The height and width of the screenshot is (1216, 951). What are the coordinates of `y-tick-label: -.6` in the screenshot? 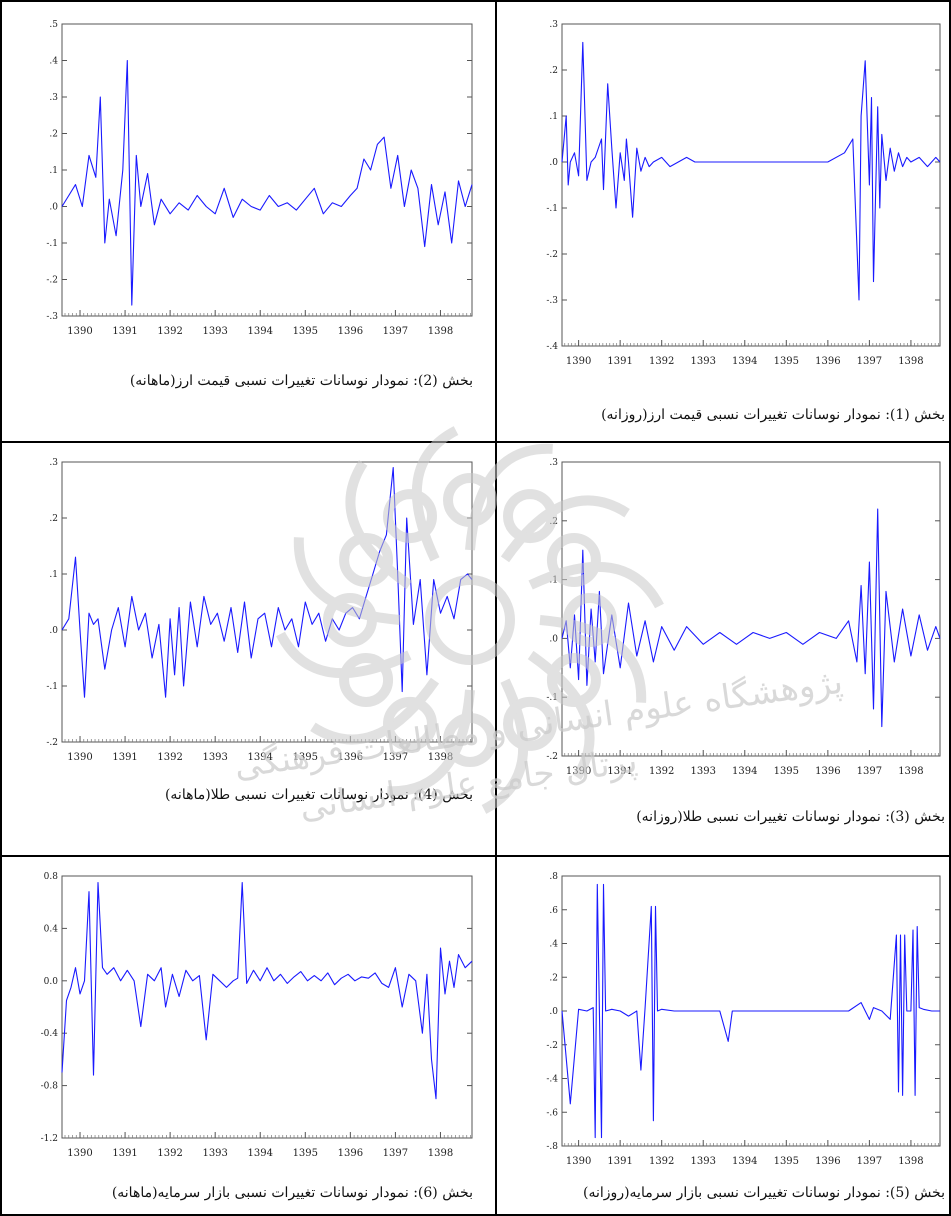 It's located at (552, 1113).